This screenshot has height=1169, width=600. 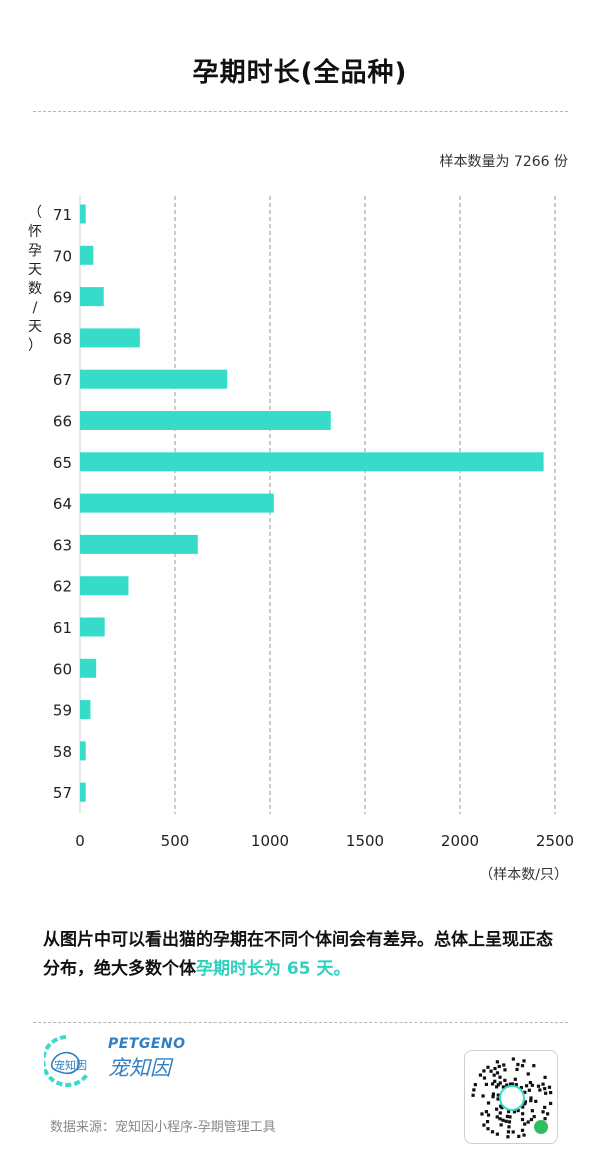 I want to click on y-axis-label-char: 怀, so click(x=35, y=232).